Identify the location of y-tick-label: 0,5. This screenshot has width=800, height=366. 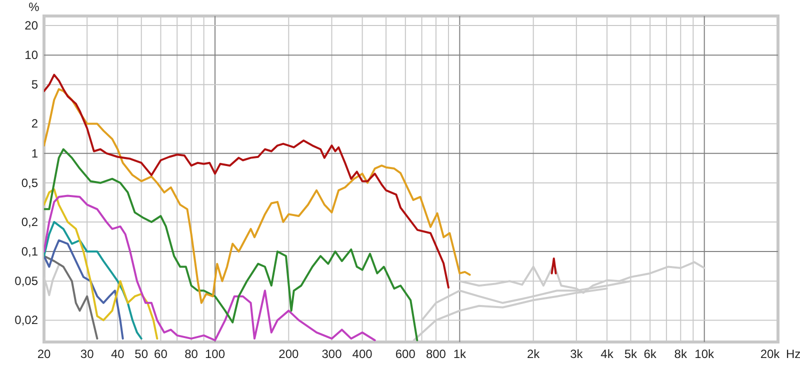
(29, 183).